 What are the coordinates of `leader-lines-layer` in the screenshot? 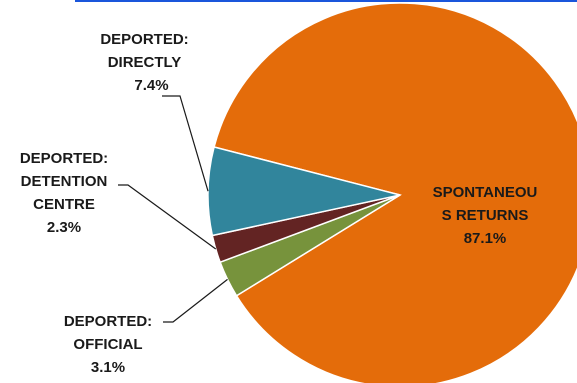 It's located at (173, 209).